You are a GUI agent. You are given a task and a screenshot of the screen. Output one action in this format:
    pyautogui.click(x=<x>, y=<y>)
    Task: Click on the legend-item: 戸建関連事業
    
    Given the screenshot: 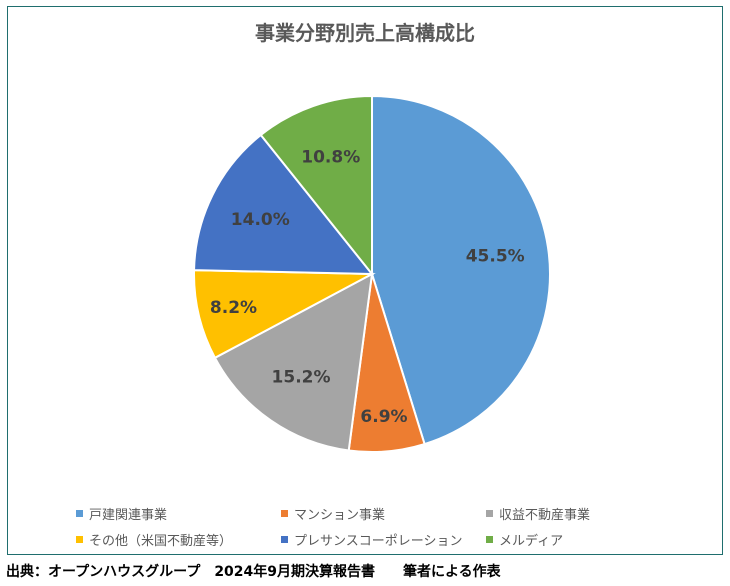 What is the action you would take?
    pyautogui.click(x=121, y=513)
    